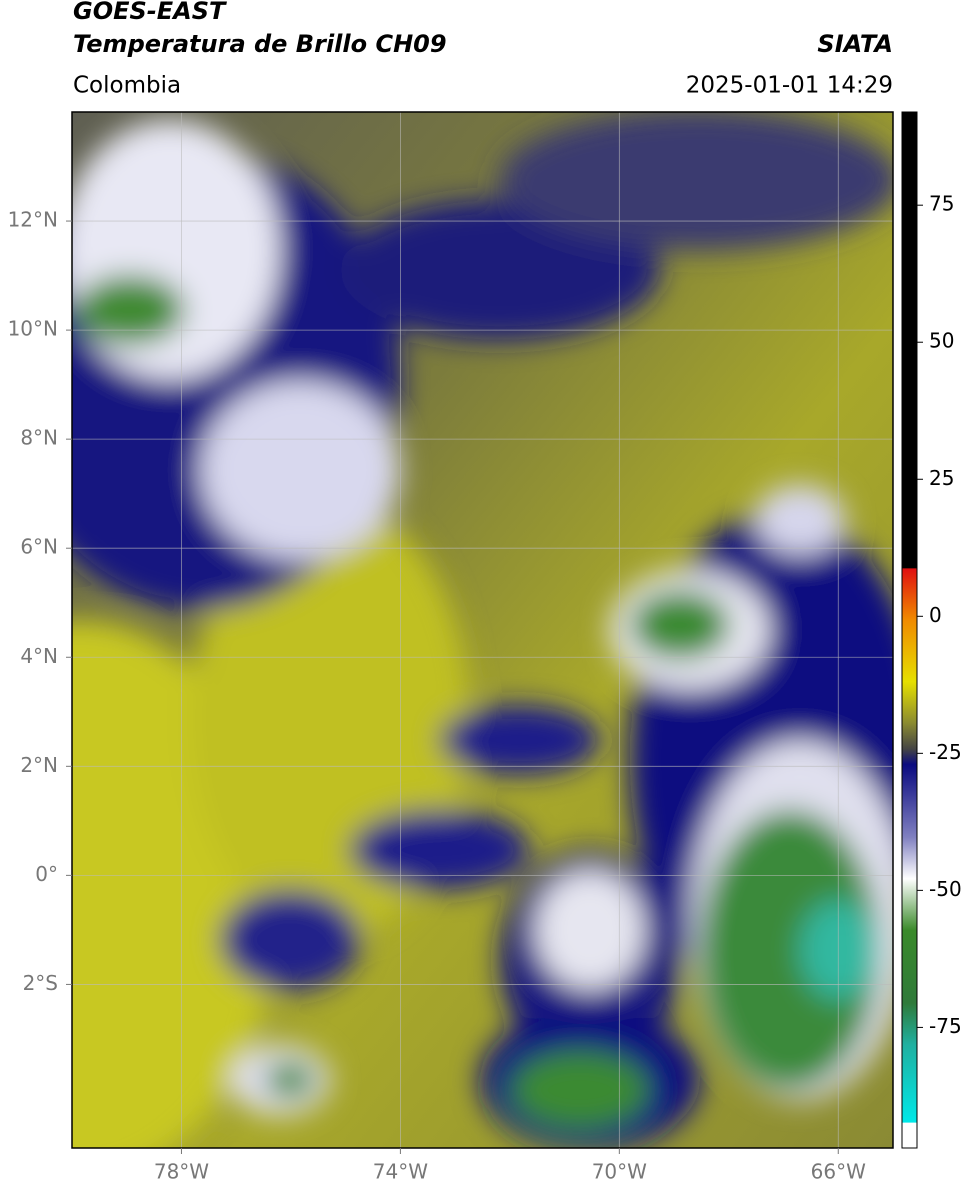 This screenshot has height=1194, width=966. I want to click on x-tick-label: 70°W, so click(619, 1172).